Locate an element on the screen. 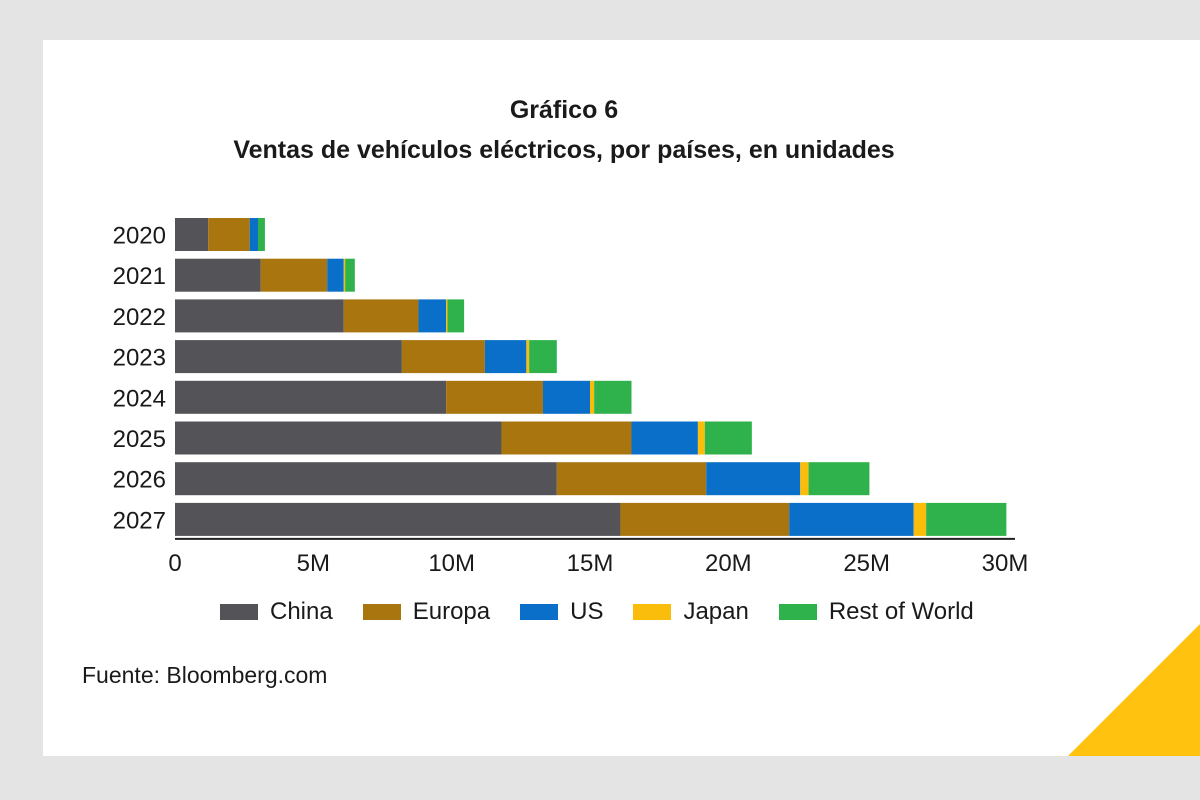  bar-us-2026 is located at coordinates (753, 479).